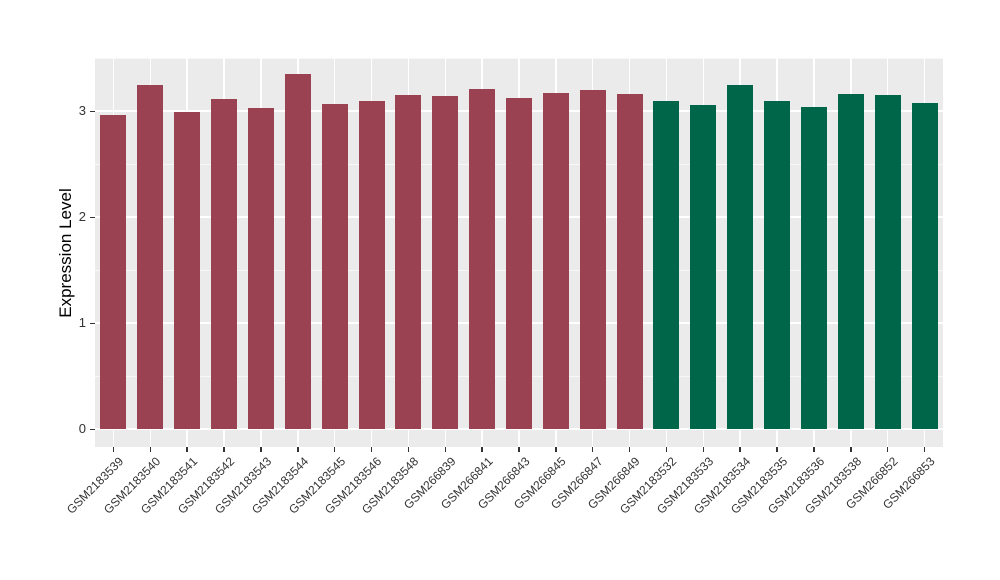  Describe the element at coordinates (82, 110) in the screenshot. I see `y-tick-label: 3` at that location.